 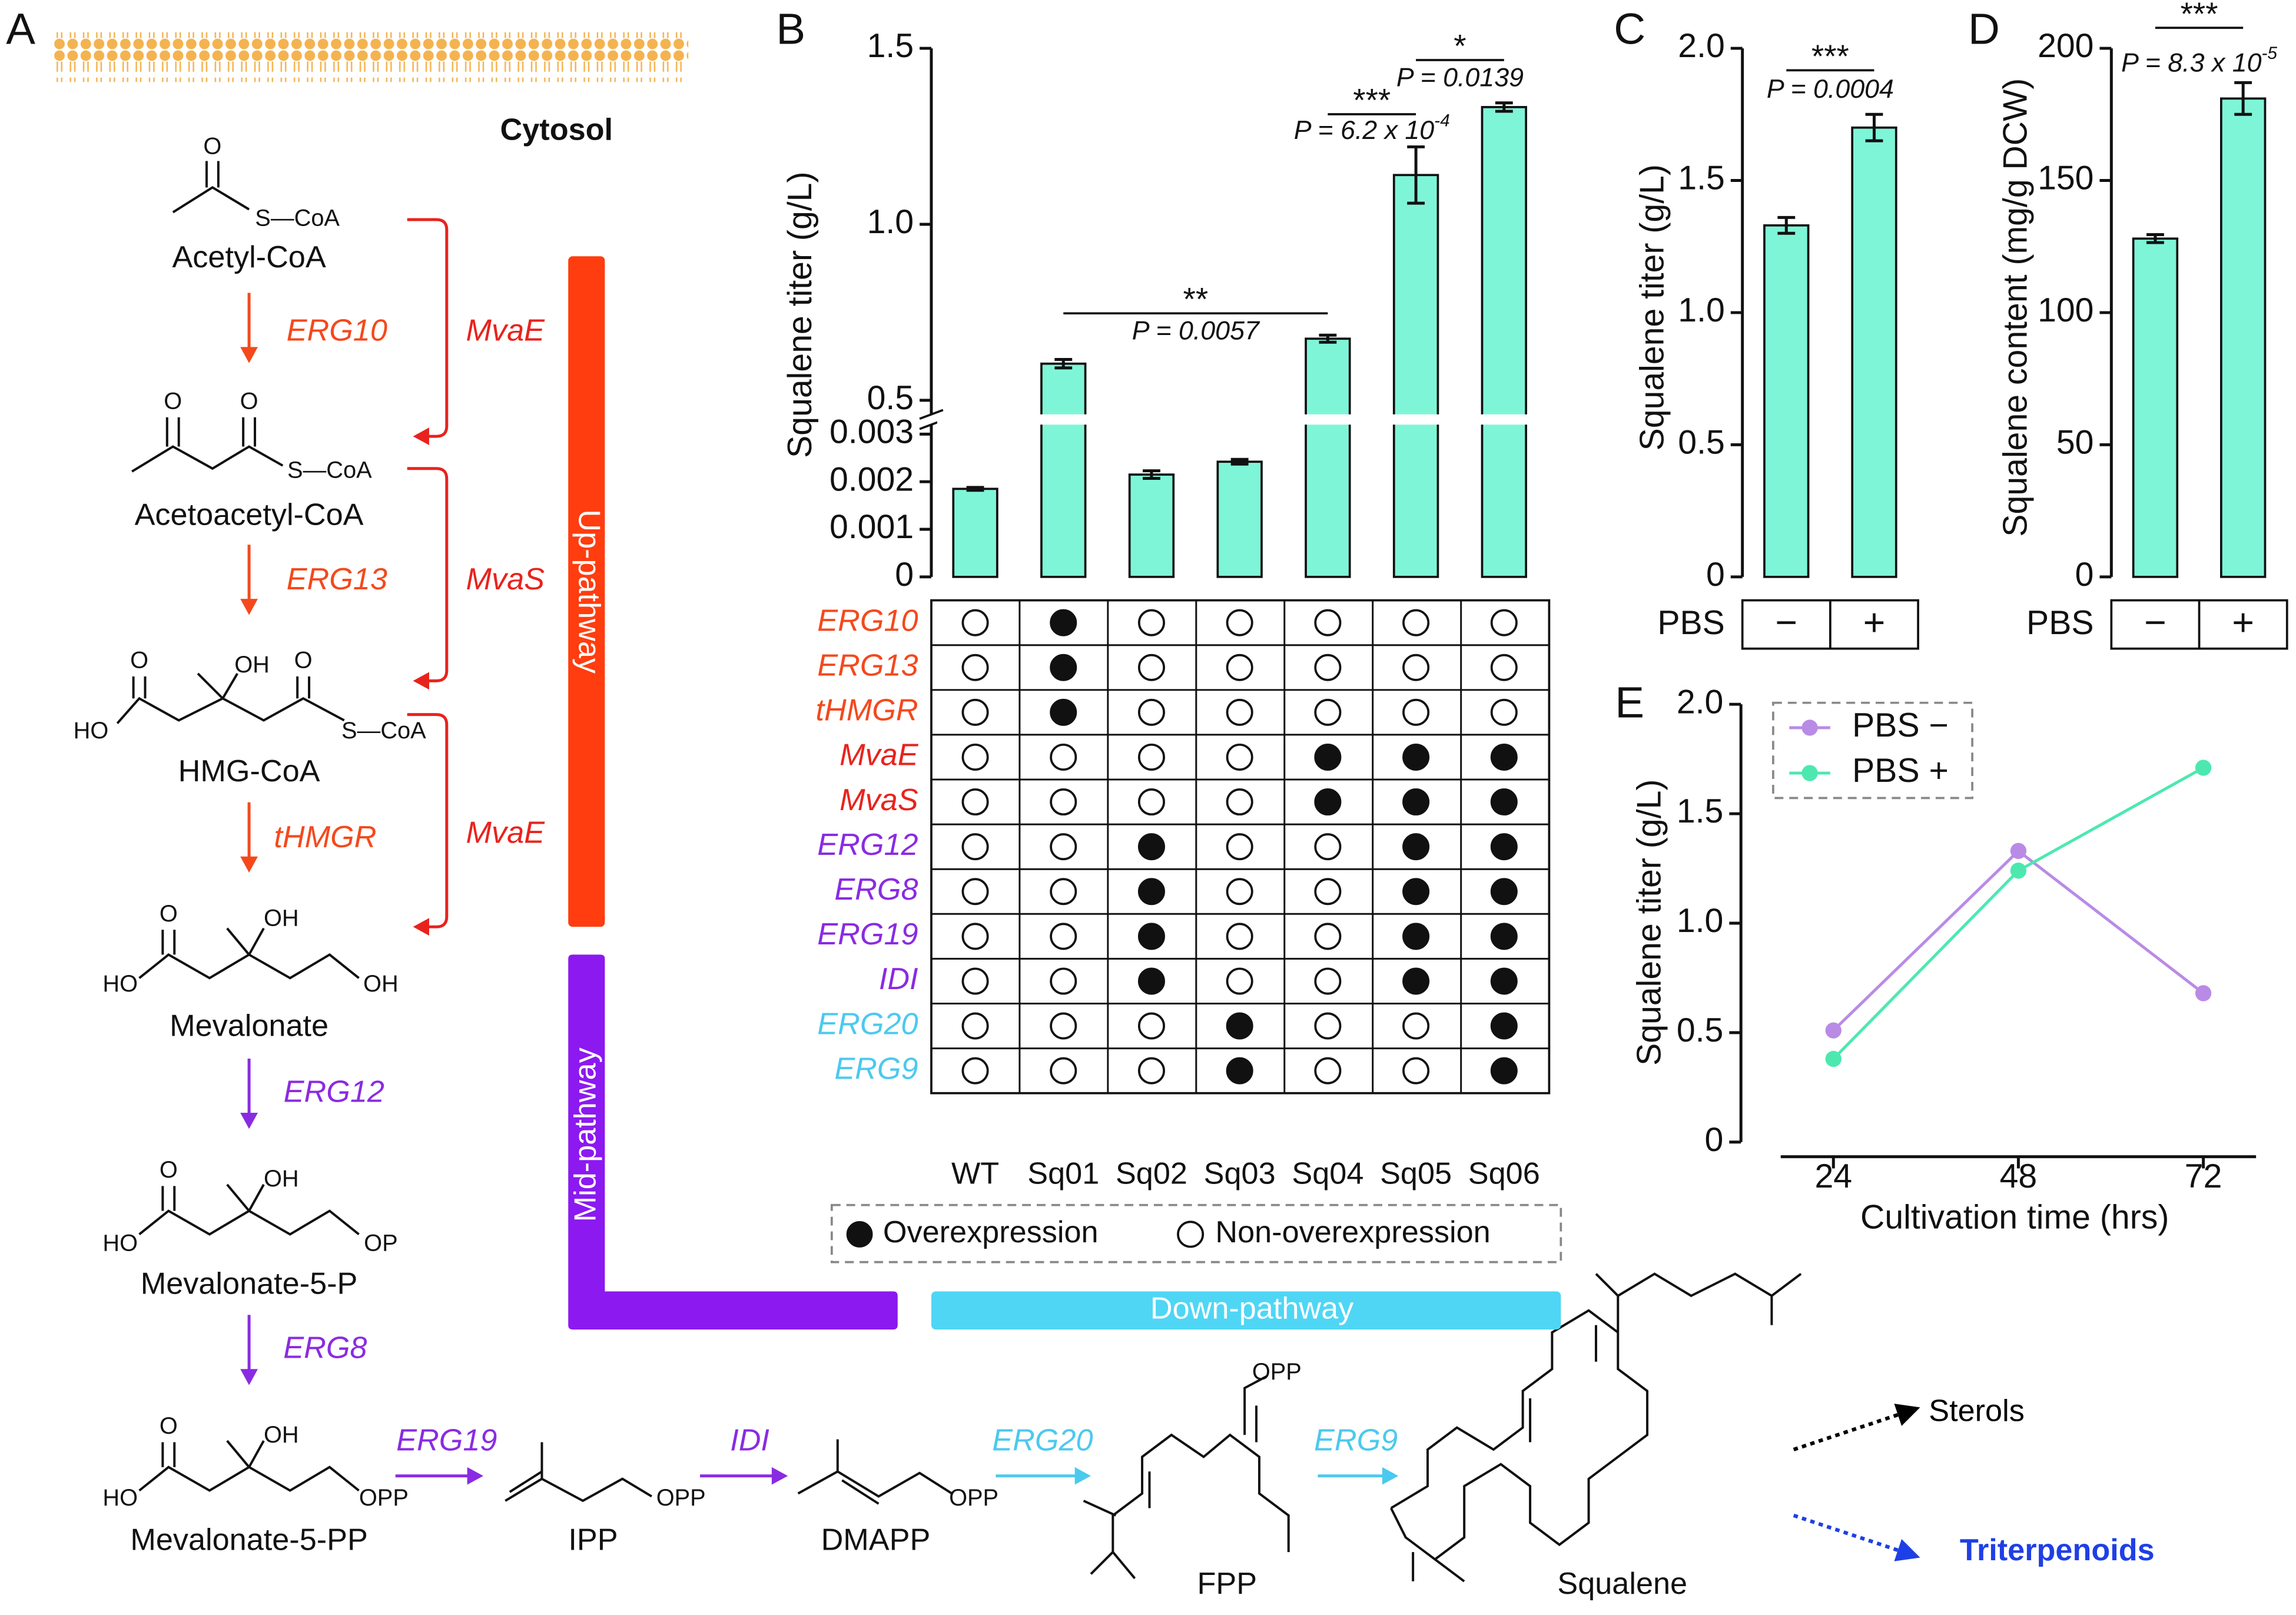 What do you see at coordinates (1372, 100) in the screenshot?
I see `significance-stars: ***` at bounding box center [1372, 100].